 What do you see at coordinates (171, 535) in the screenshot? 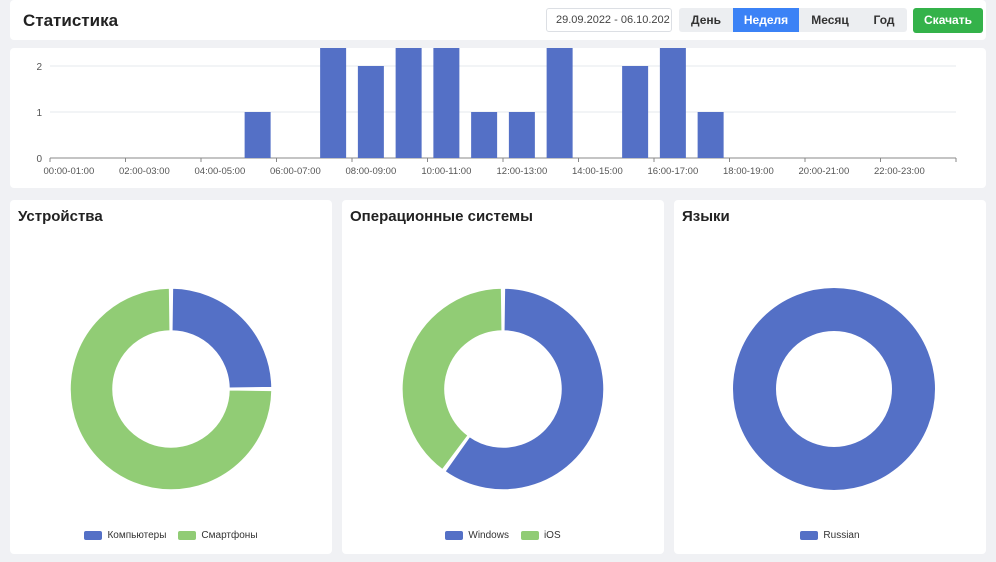
I see `devices-legend: Компьютеры Смартфоны` at bounding box center [171, 535].